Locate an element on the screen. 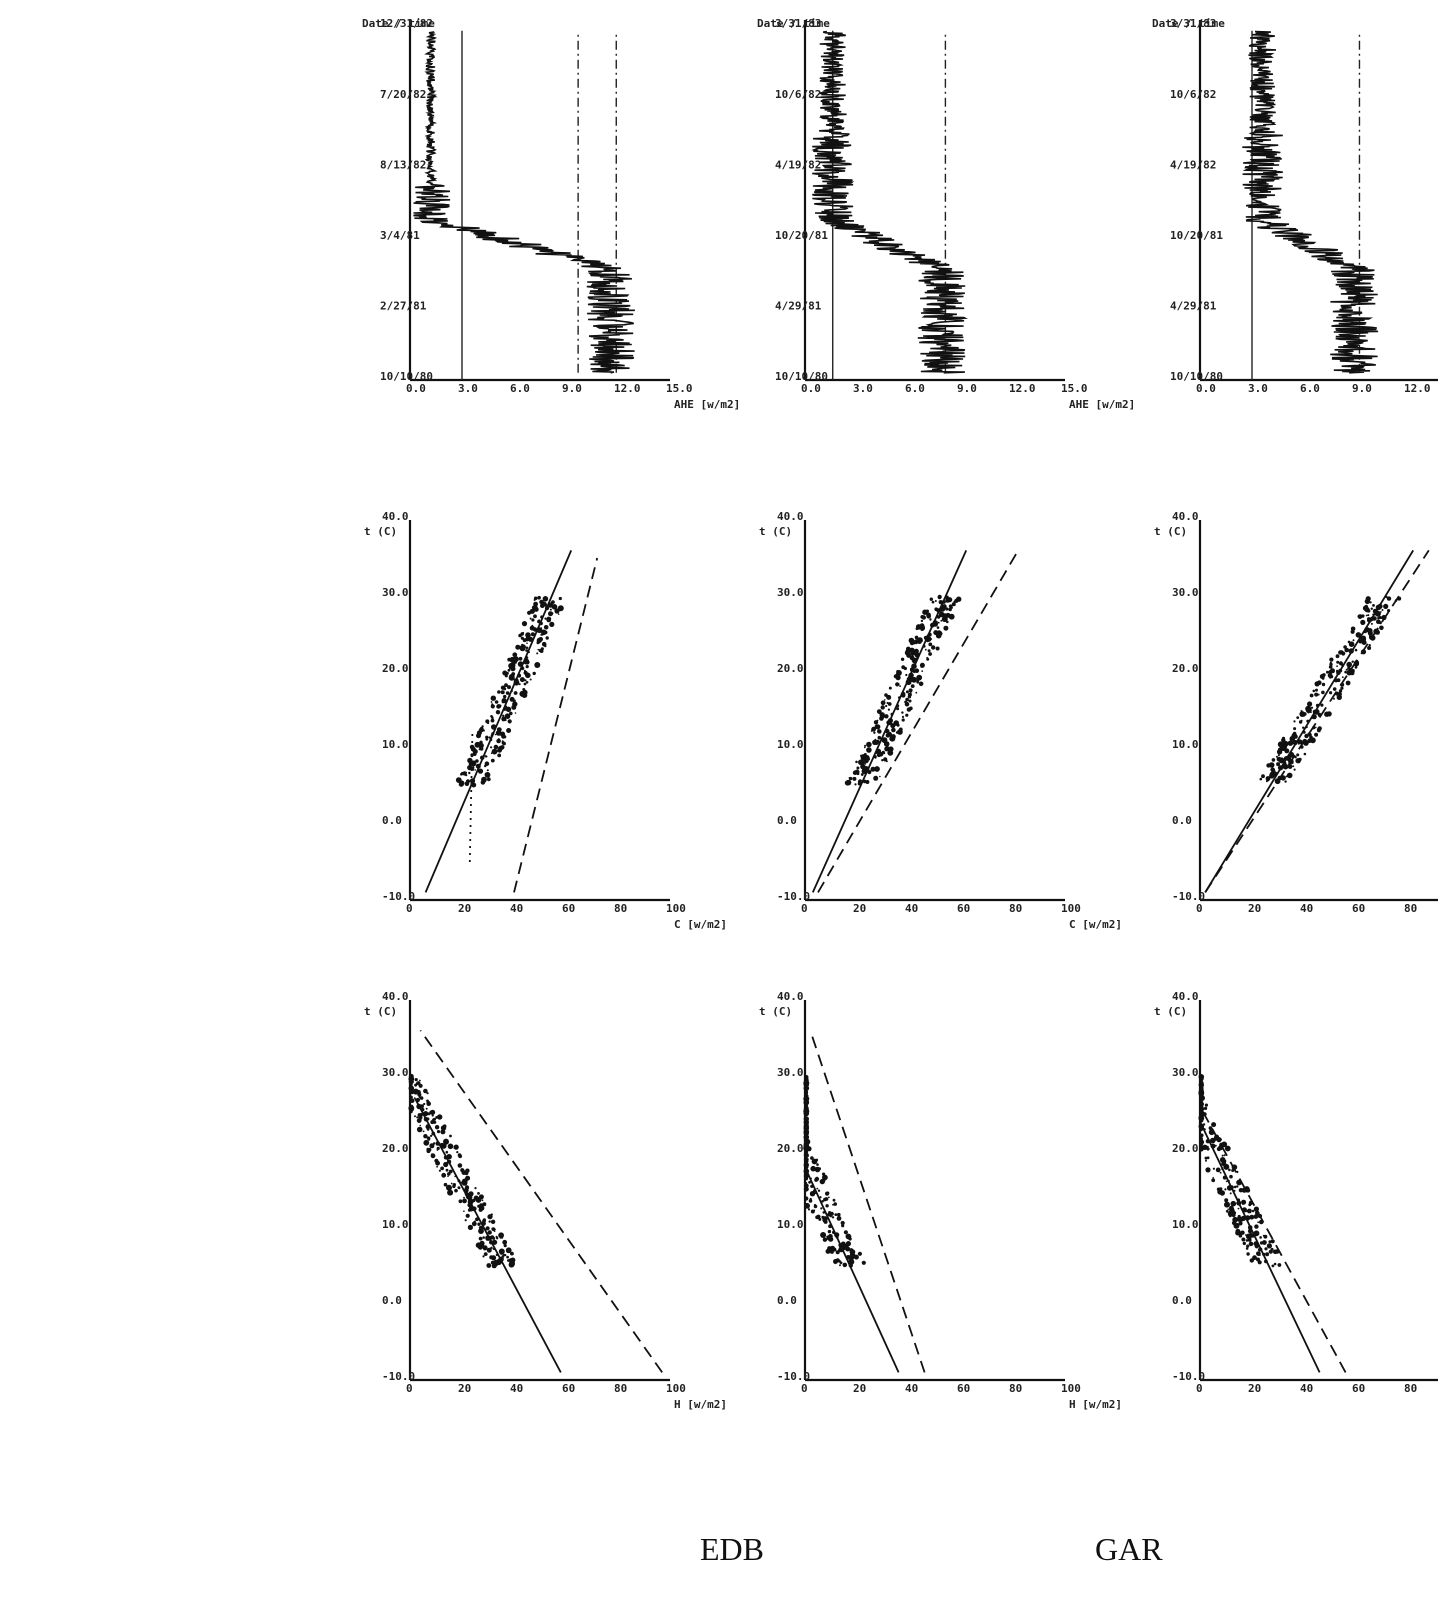  y-tick-label: 40 is located at coordinates (516, 908).